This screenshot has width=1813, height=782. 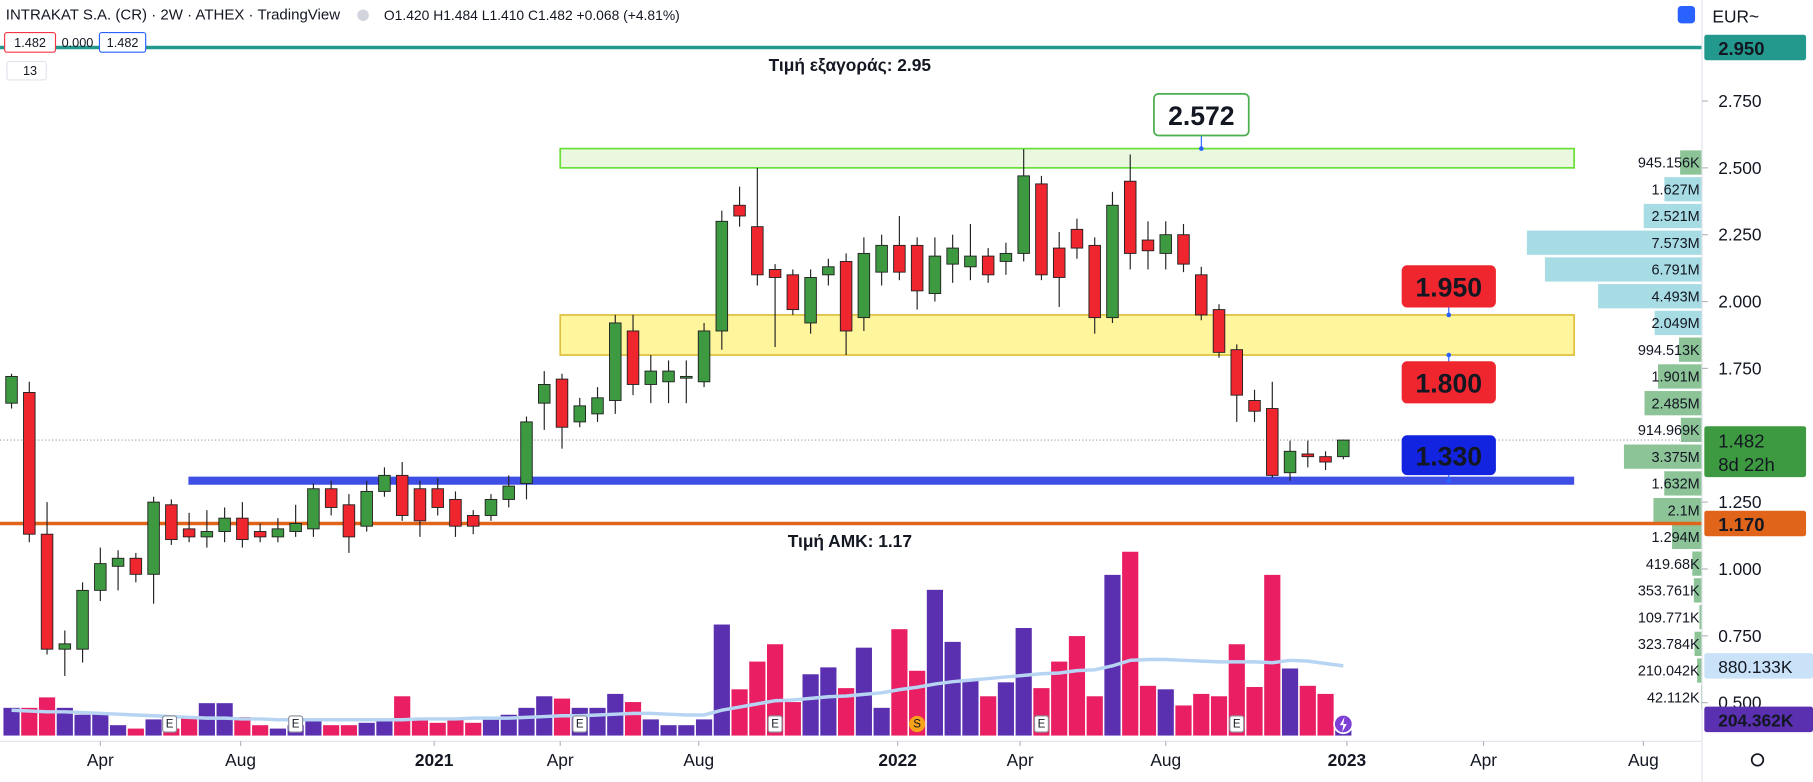 I want to click on y-tick-label: 2.000, so click(x=1739, y=302).